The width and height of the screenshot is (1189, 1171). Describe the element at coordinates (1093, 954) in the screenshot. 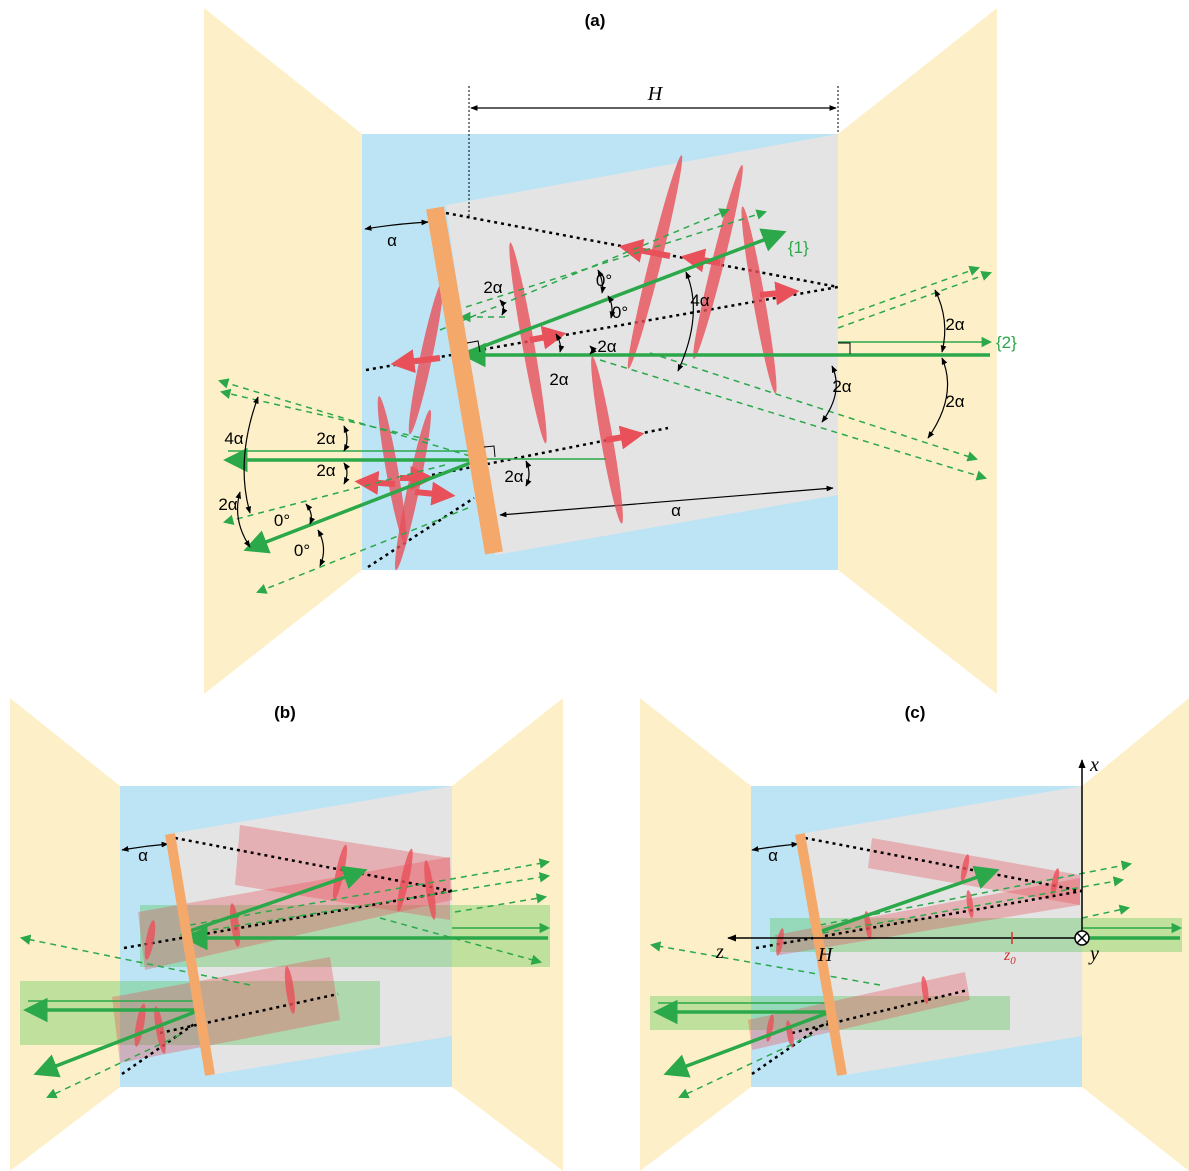

I see `y-label: y` at that location.